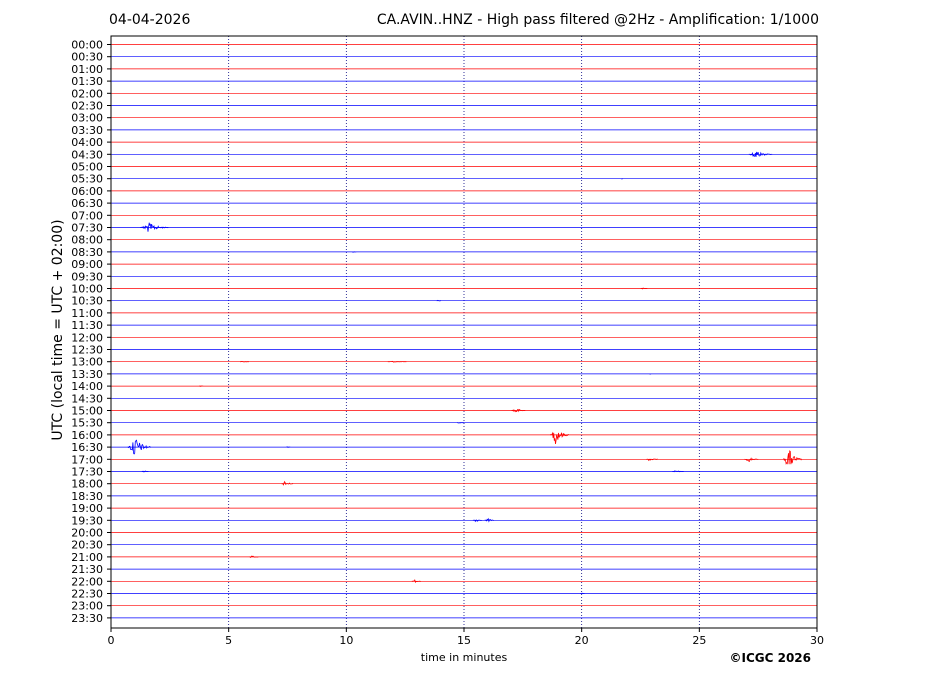 This screenshot has width=927, height=696. I want to click on row-tick-label: 21:00, so click(87, 557).